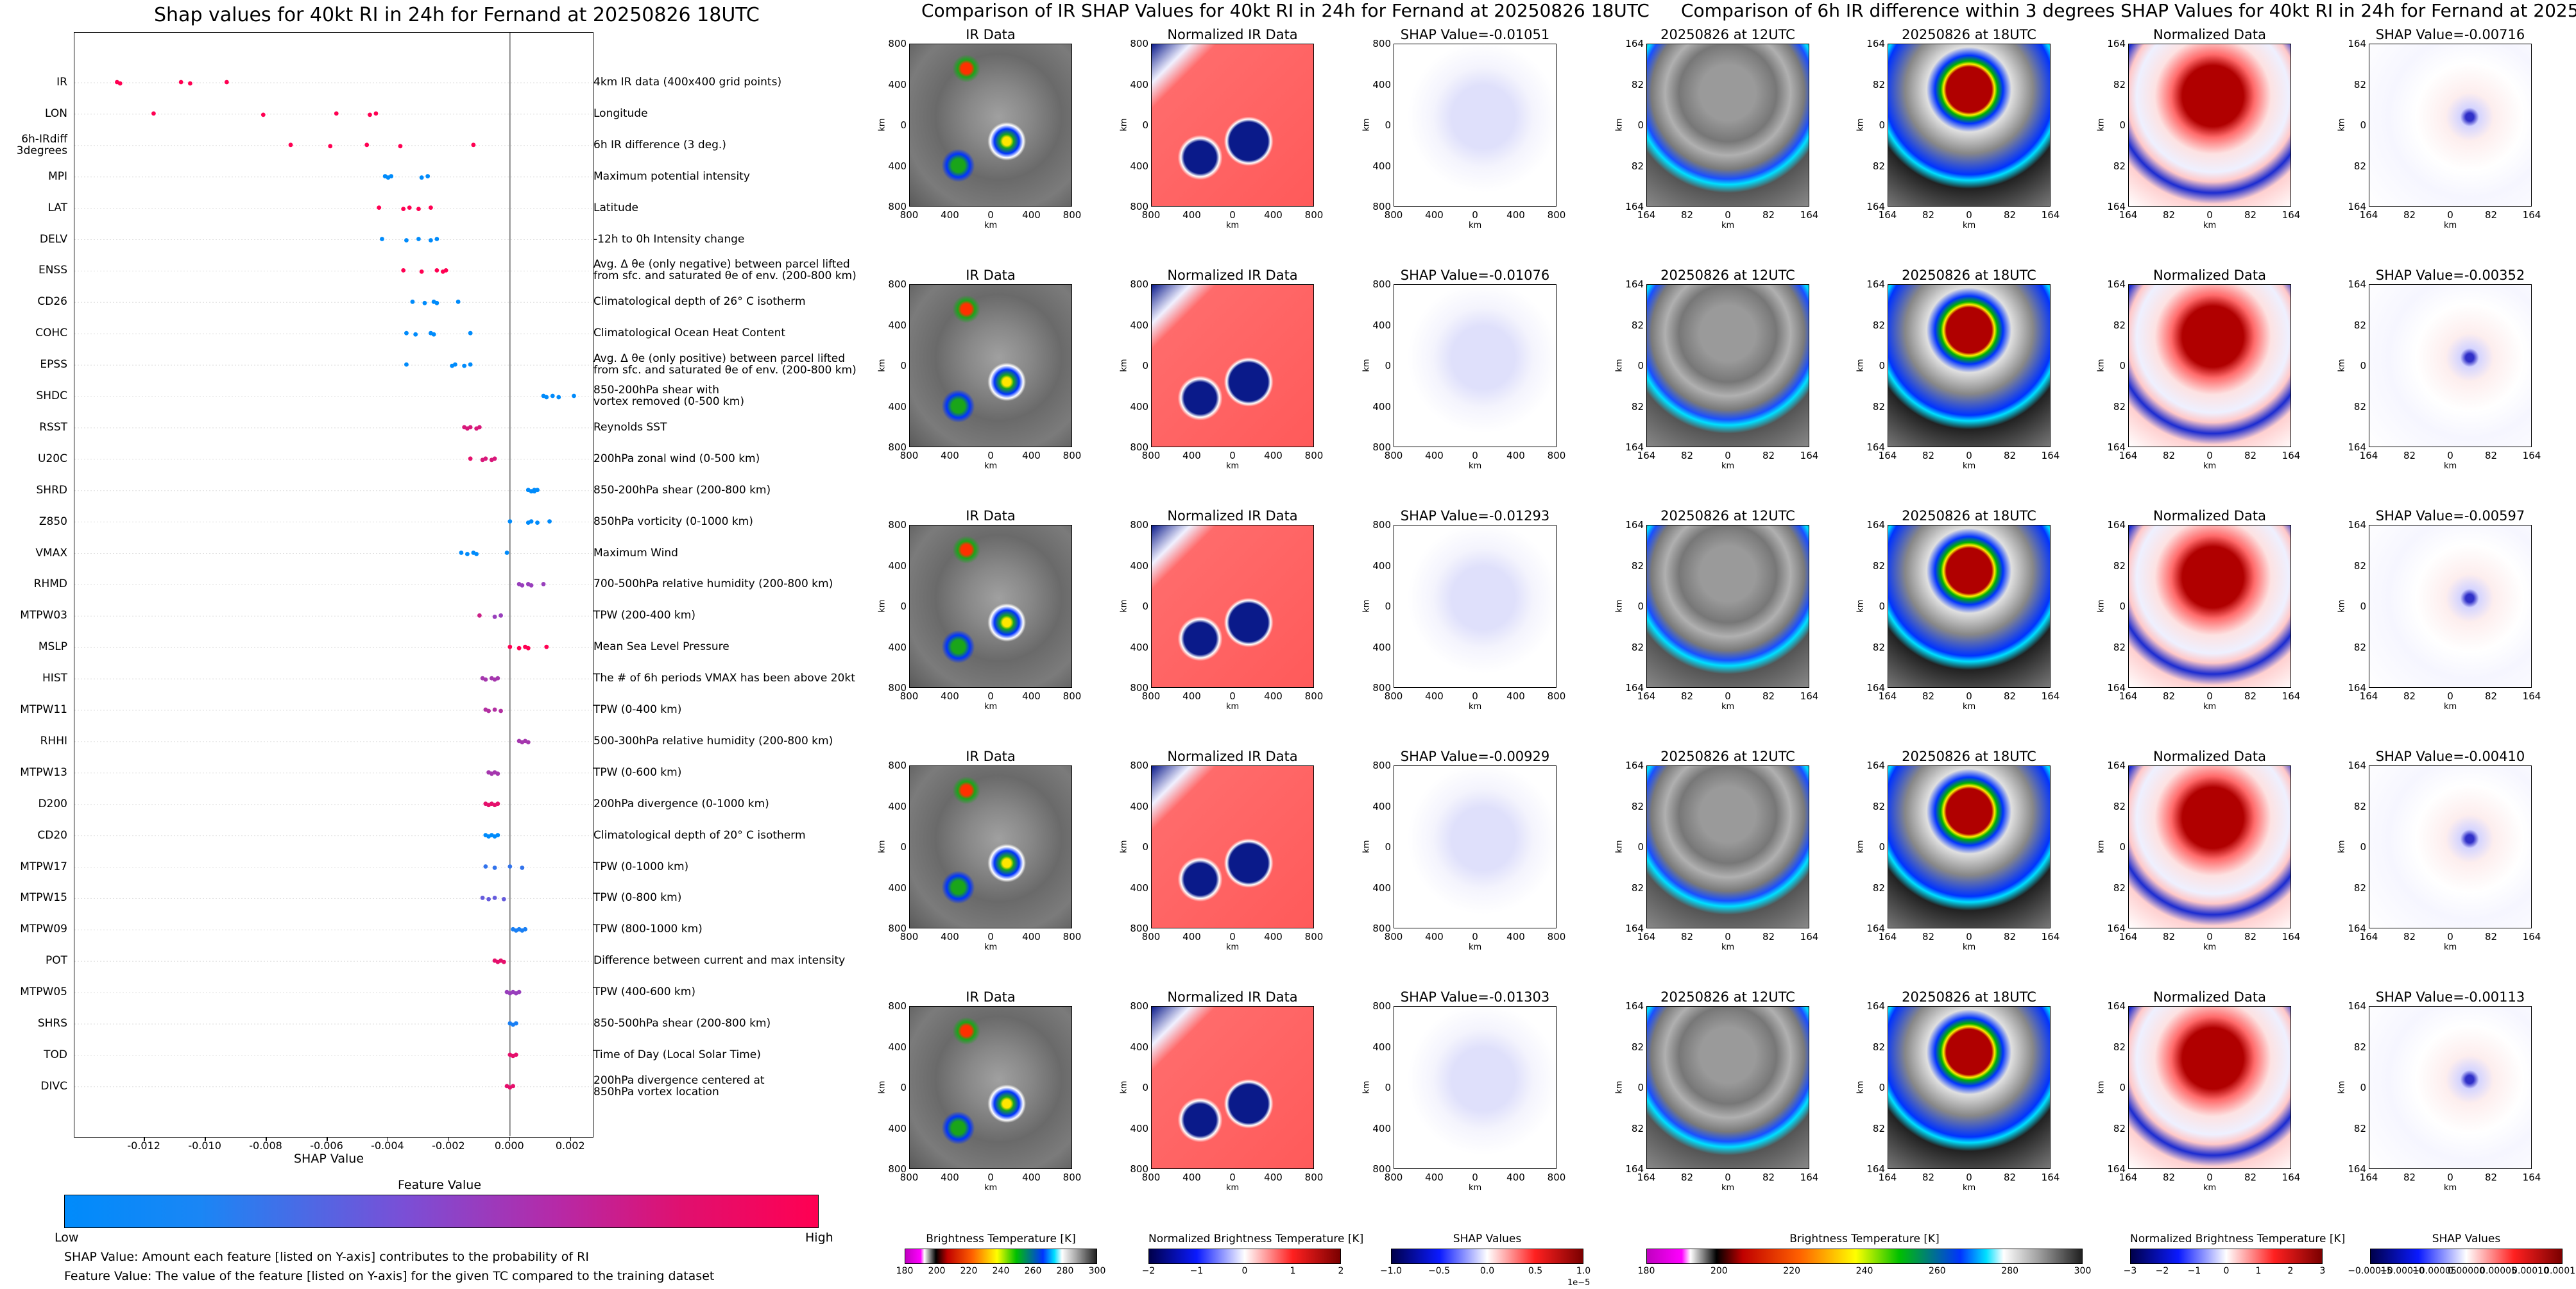  I want to click on feature-description: Mean Sea Level Pressure, so click(661, 647).